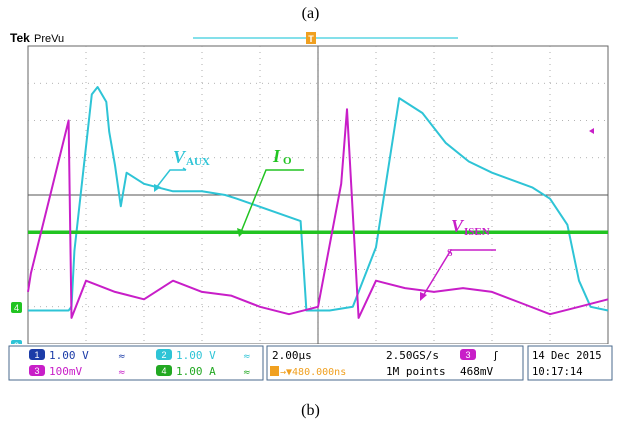 This screenshot has width=621, height=426. Describe the element at coordinates (36, 371) in the screenshot. I see `ch3-number: 3` at that location.